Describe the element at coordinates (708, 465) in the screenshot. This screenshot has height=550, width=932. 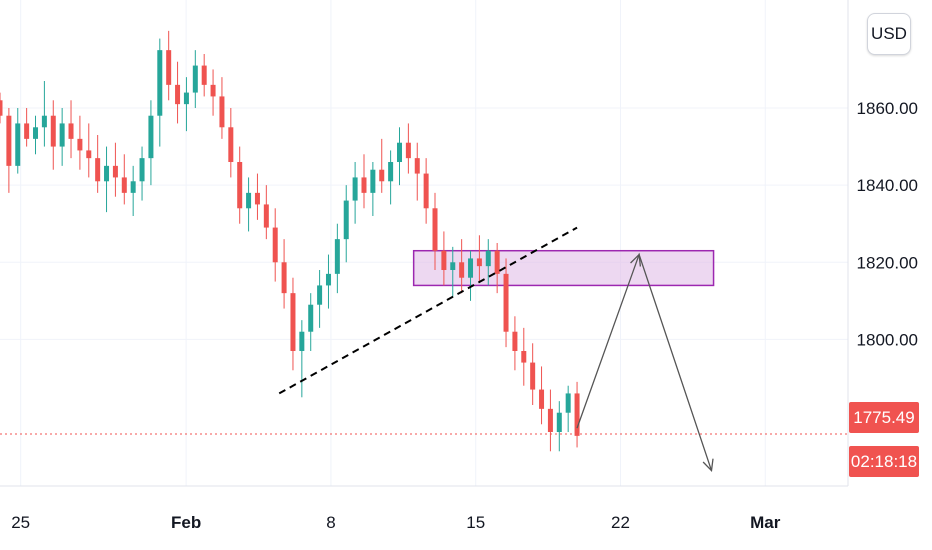
I see `projection-arrowhead` at that location.